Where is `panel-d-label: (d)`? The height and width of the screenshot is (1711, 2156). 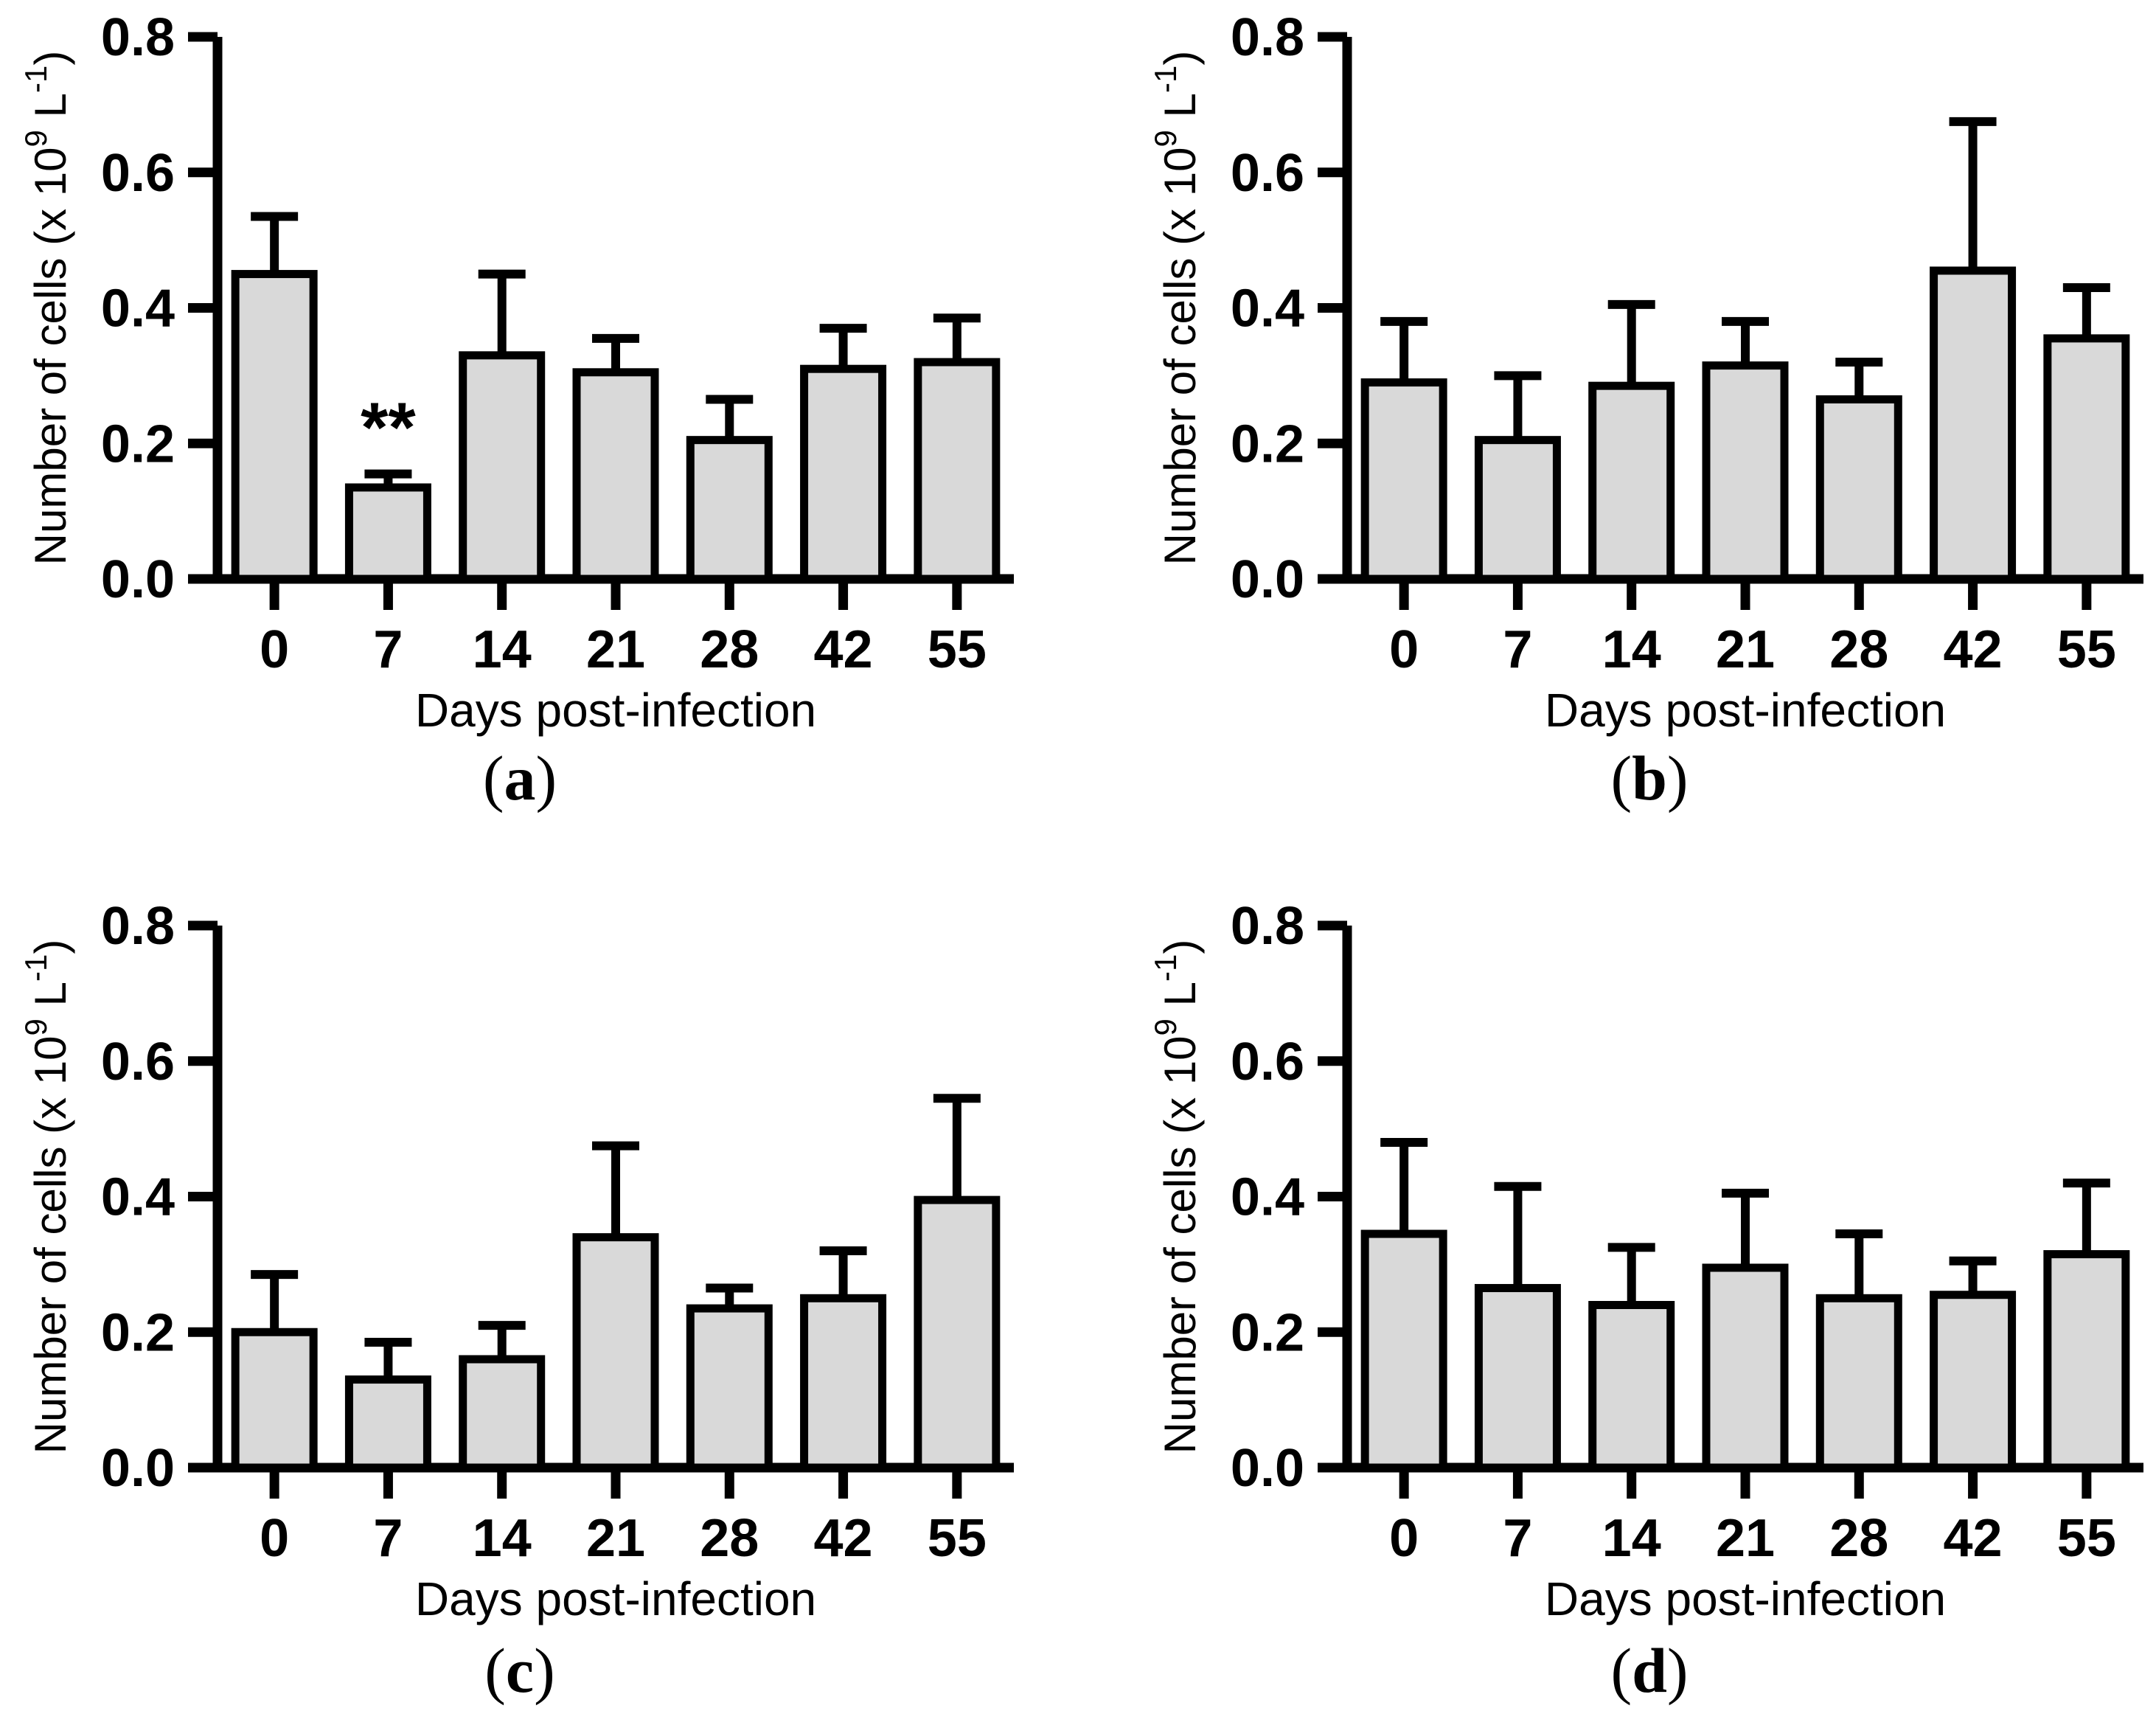 panel-d-label: (d) is located at coordinates (1649, 1671).